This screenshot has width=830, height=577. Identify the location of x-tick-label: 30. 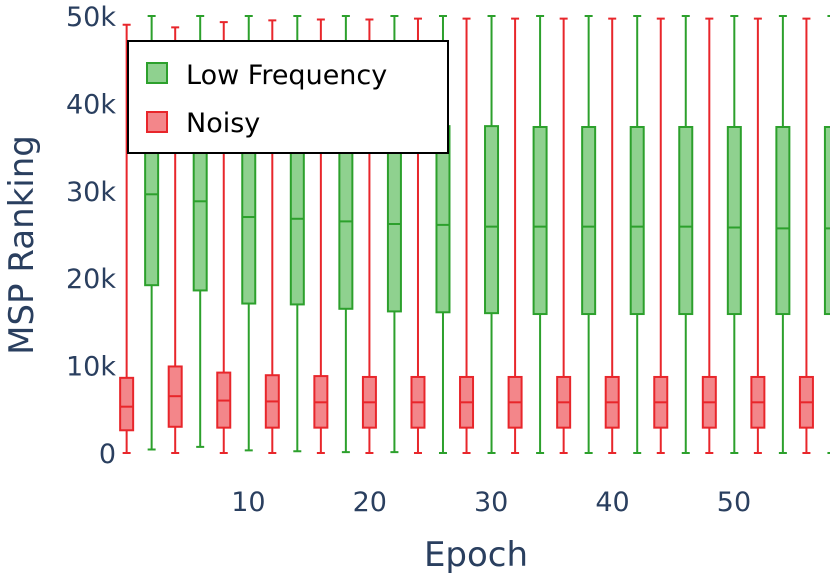
(491, 502).